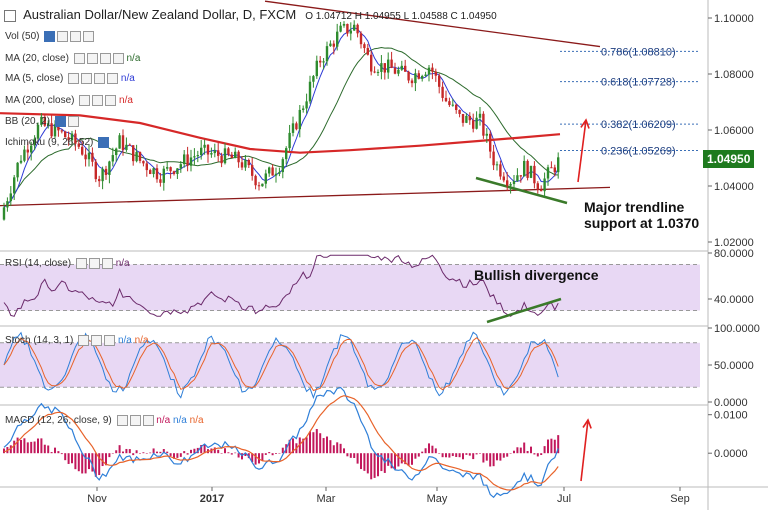 Image resolution: width=768 pixels, height=510 pixels. Describe the element at coordinates (124, 341) in the screenshot. I see `stoch-k-value: n/a` at that location.